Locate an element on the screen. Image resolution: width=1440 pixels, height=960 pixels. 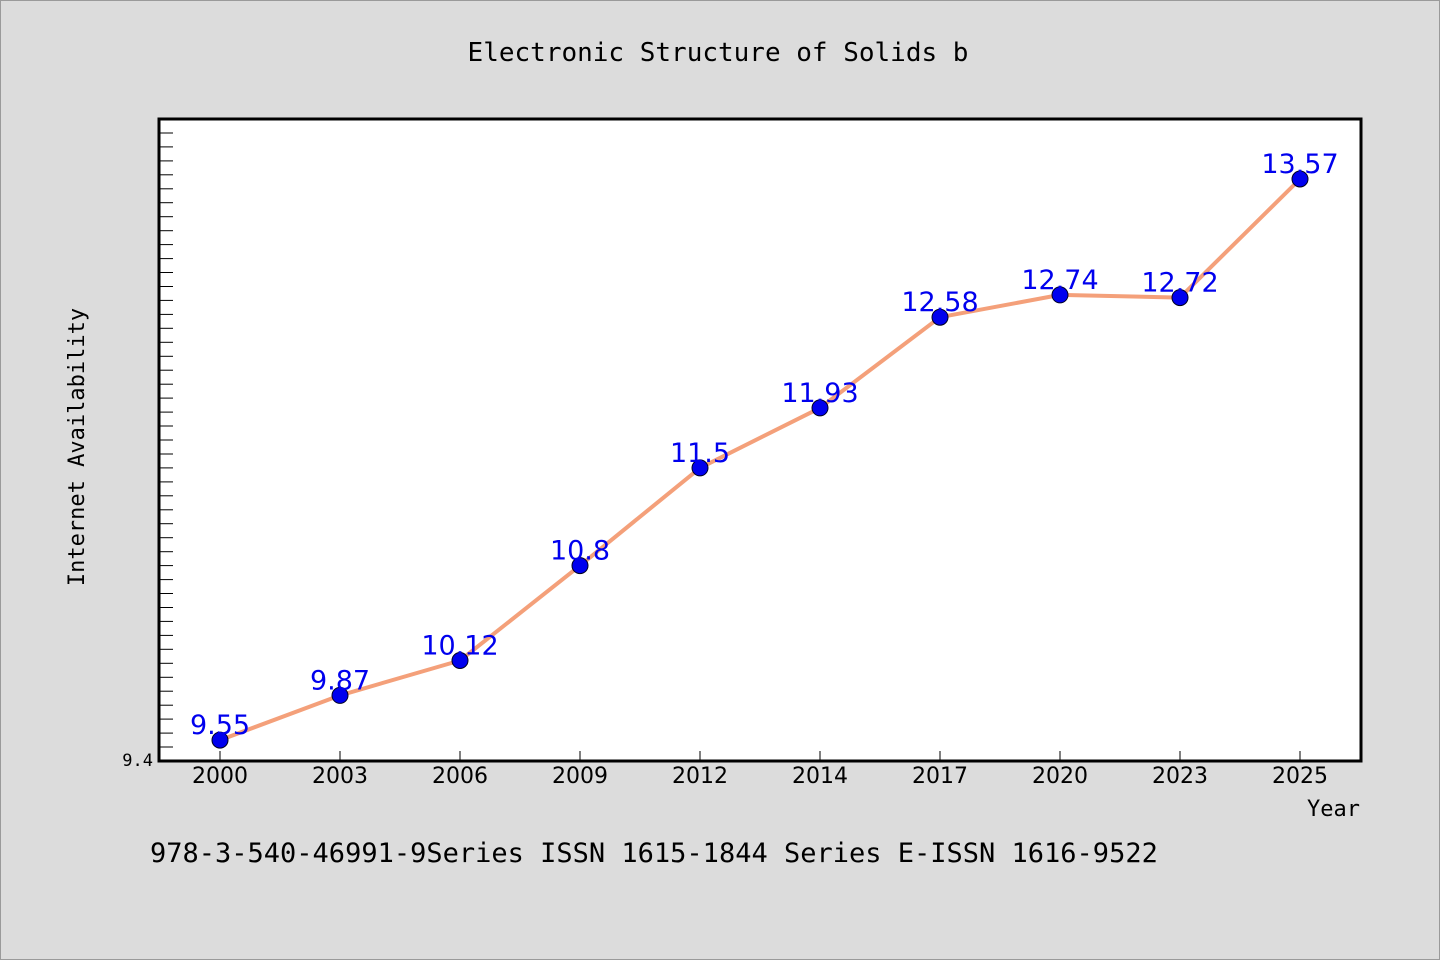
x-tick-label: 2006 is located at coordinates (460, 776).